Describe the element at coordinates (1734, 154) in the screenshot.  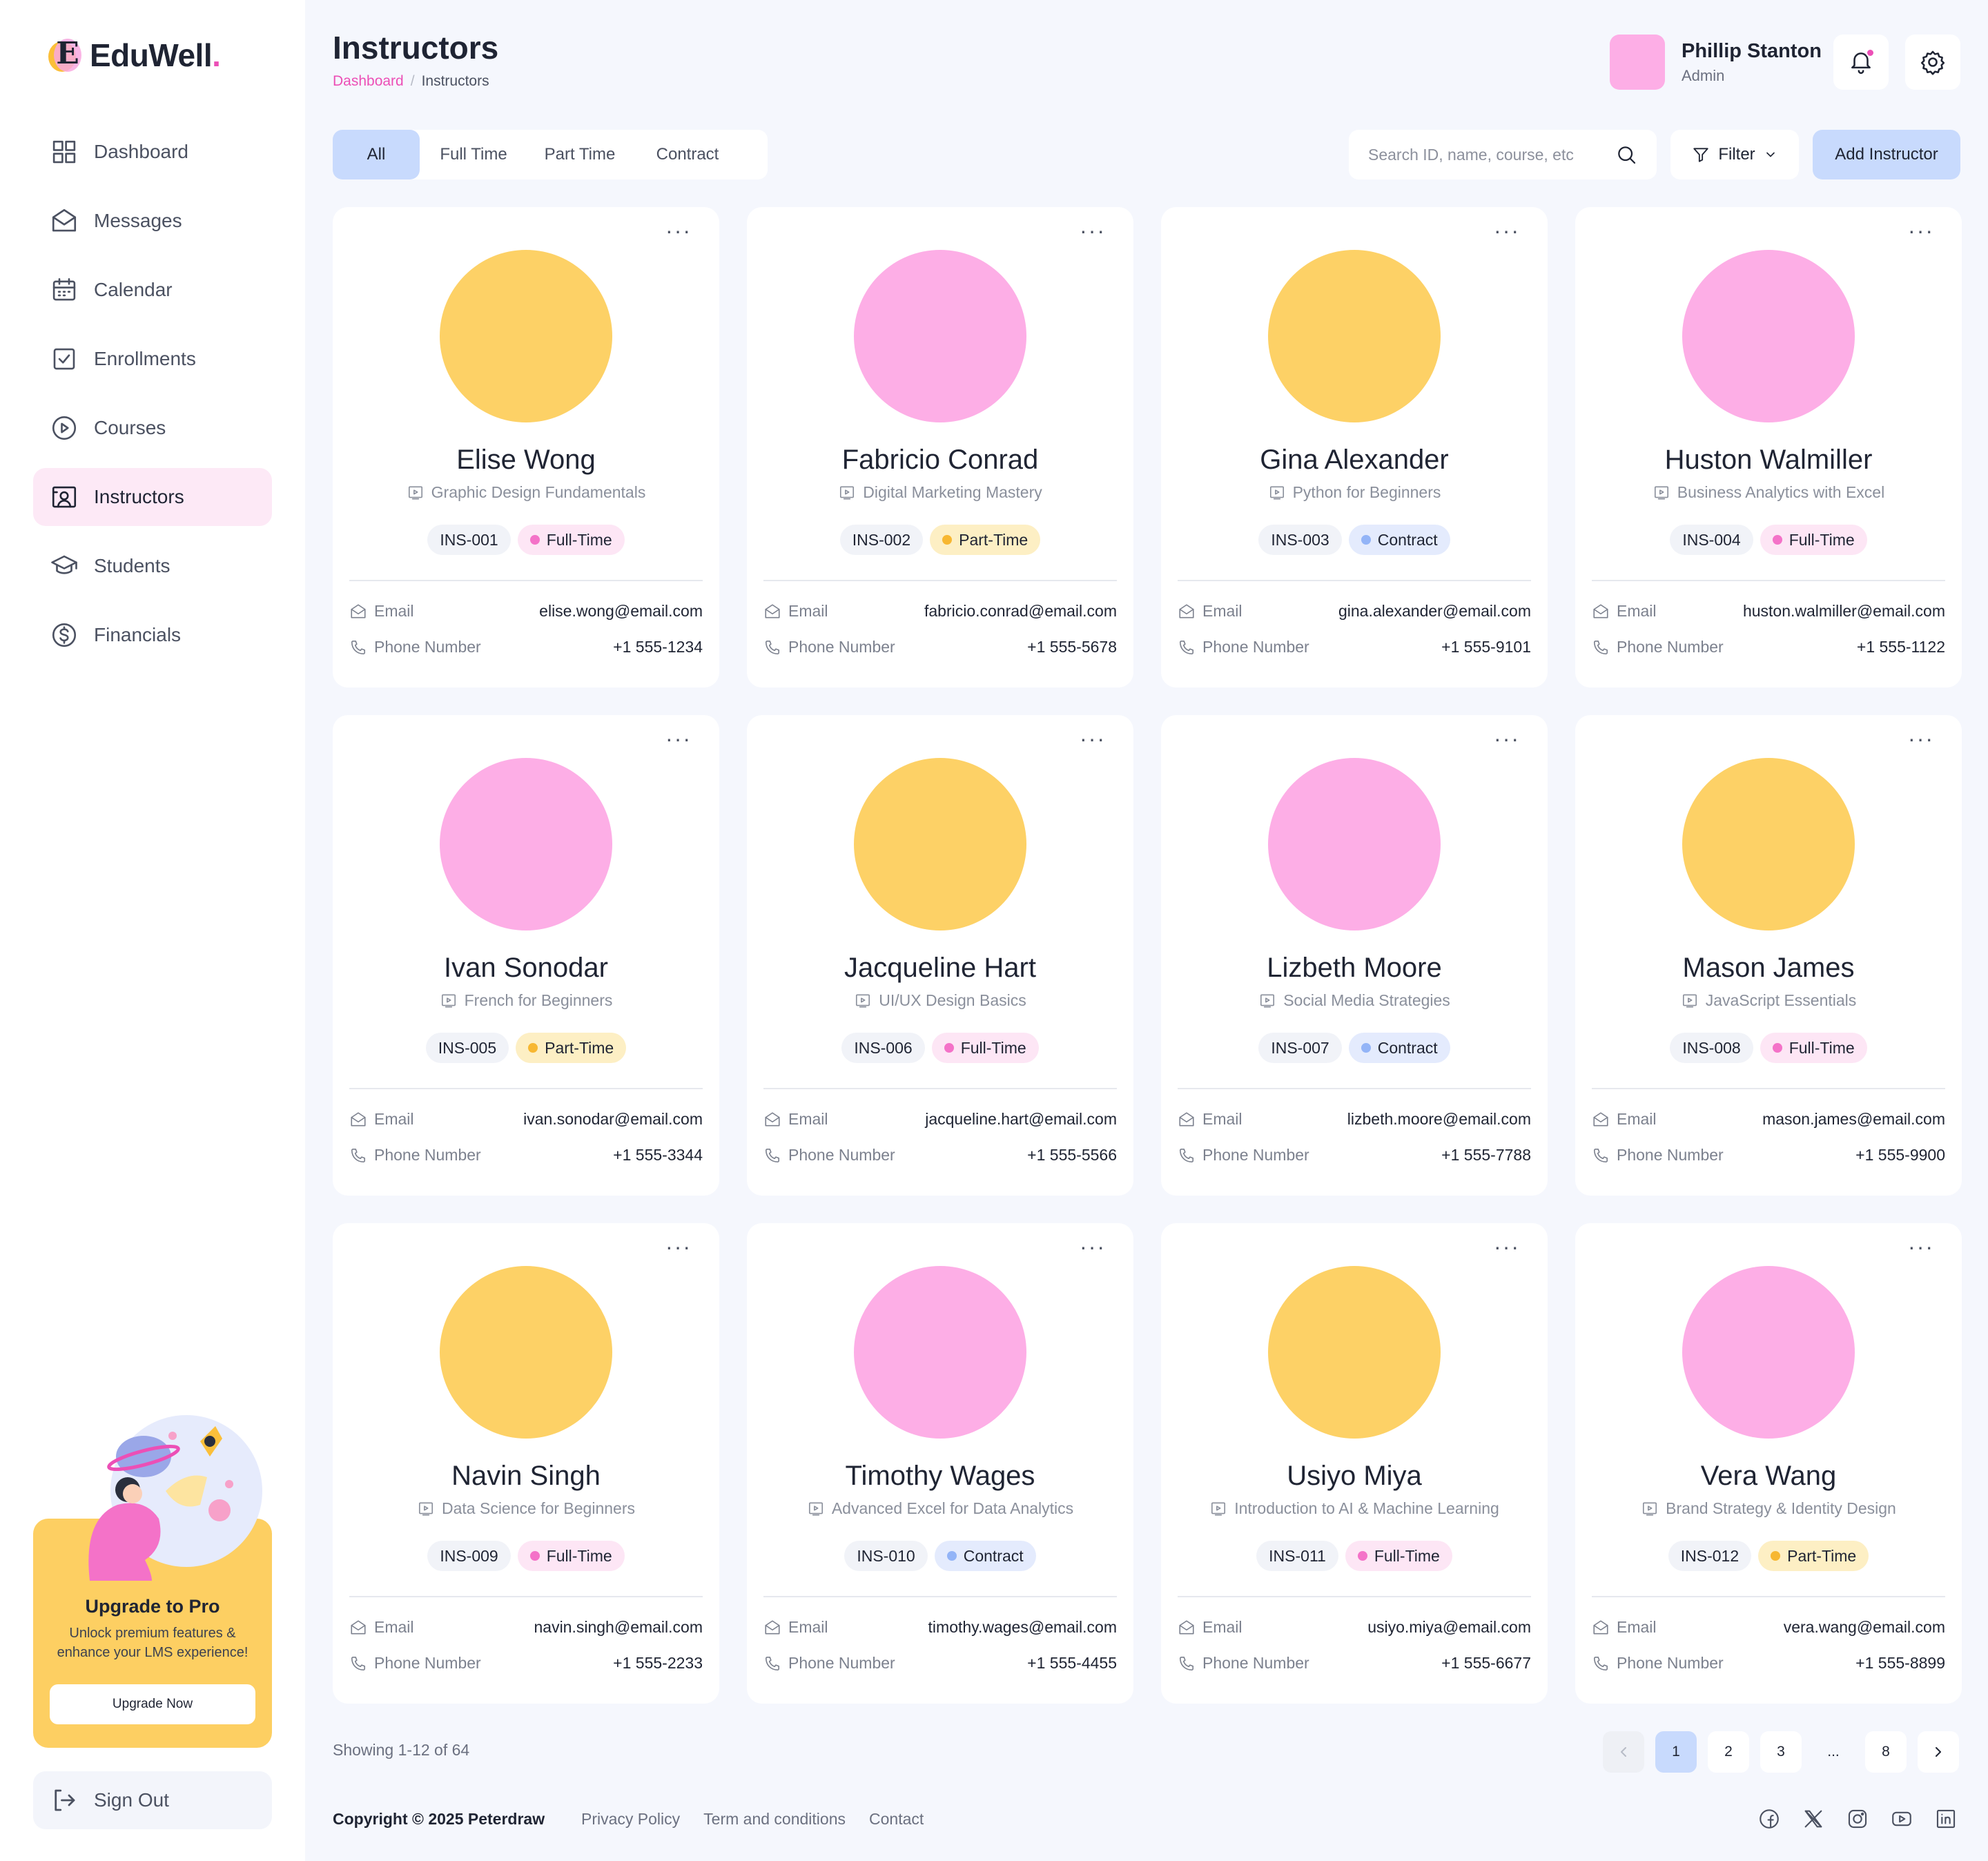
I see `filter-button: Filter` at that location.